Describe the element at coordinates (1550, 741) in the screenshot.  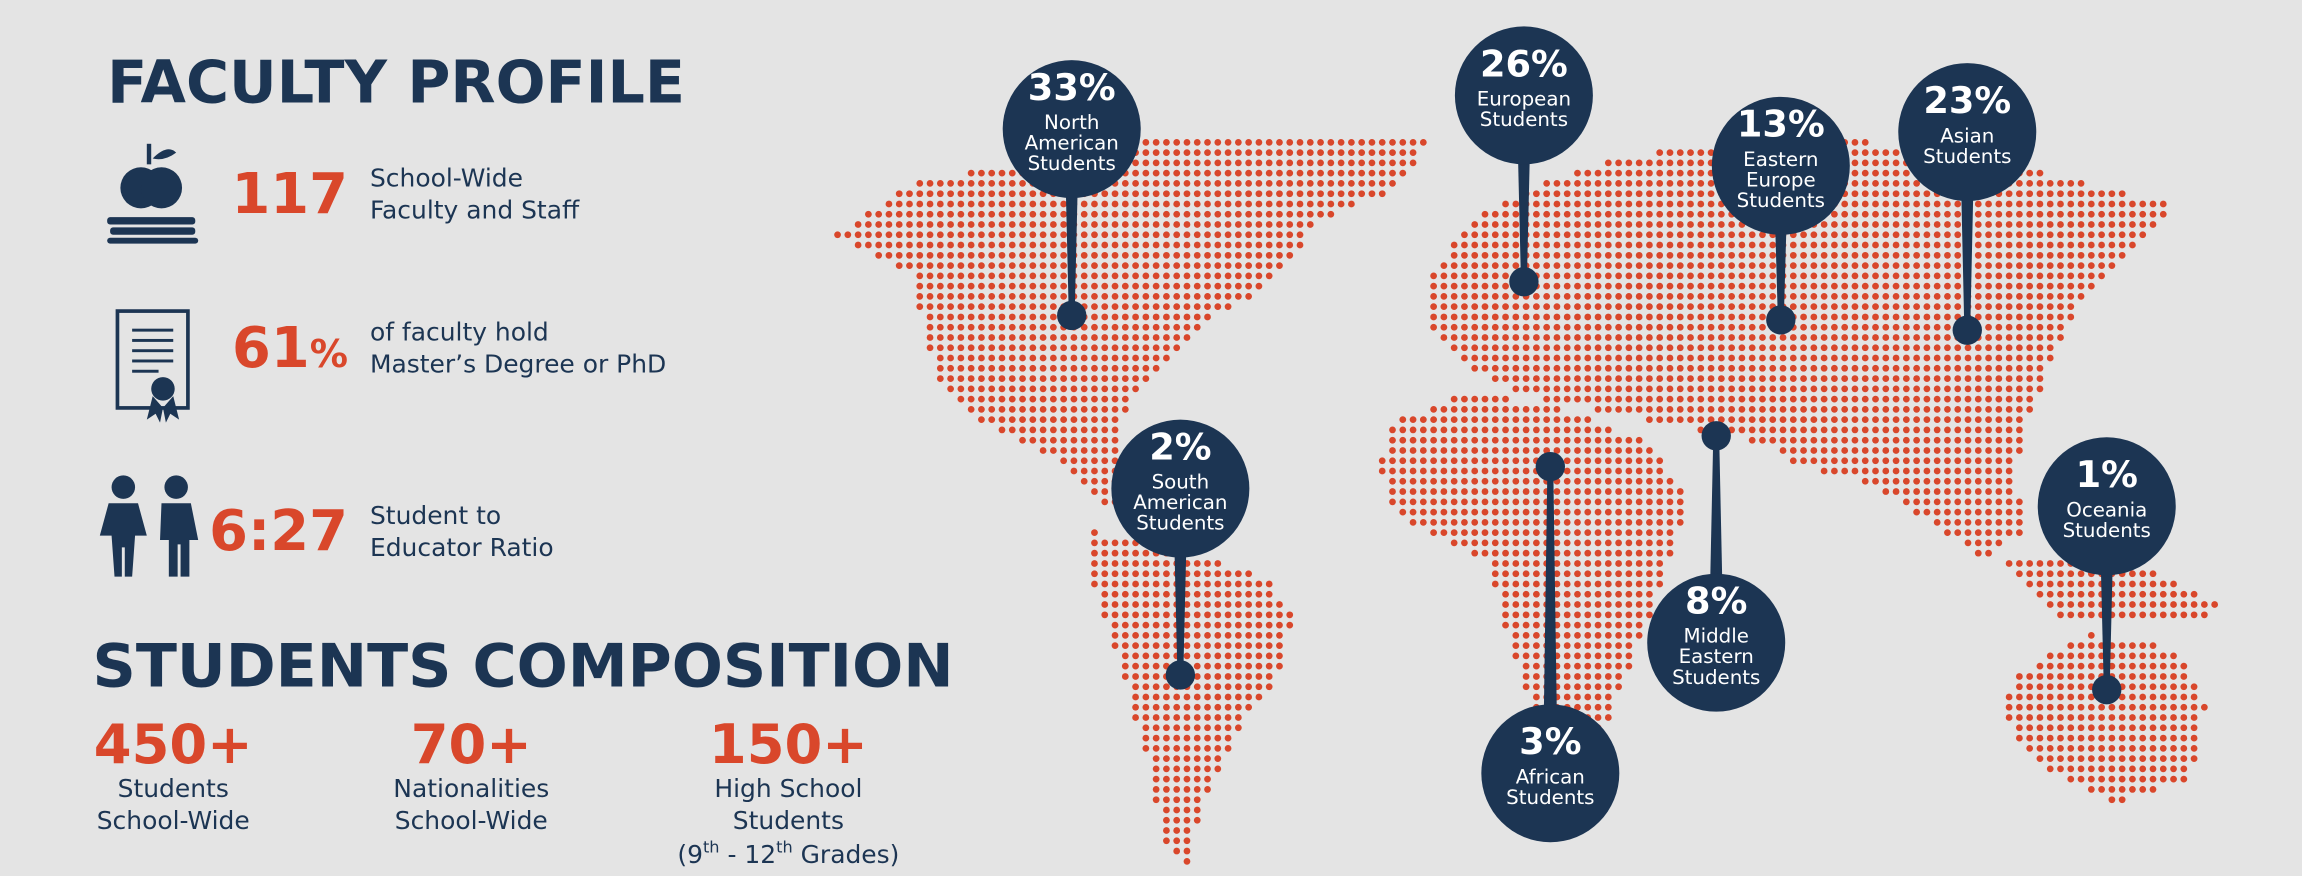
I see `pin-percent: 3%` at that location.